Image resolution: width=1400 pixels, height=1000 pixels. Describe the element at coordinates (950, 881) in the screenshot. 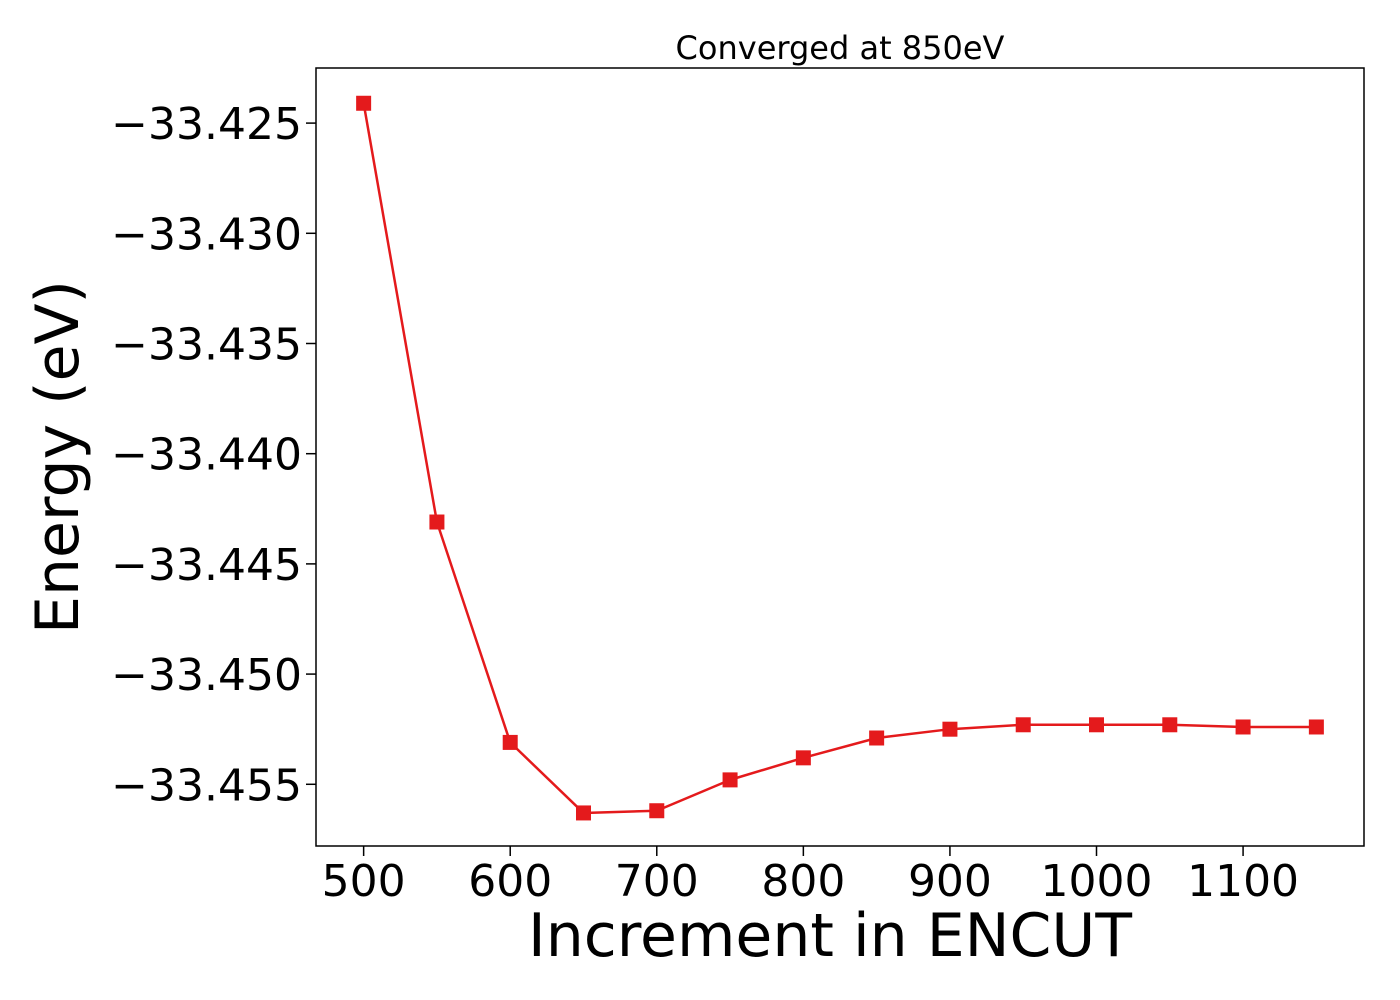

I see `x-tick-label: 900` at that location.